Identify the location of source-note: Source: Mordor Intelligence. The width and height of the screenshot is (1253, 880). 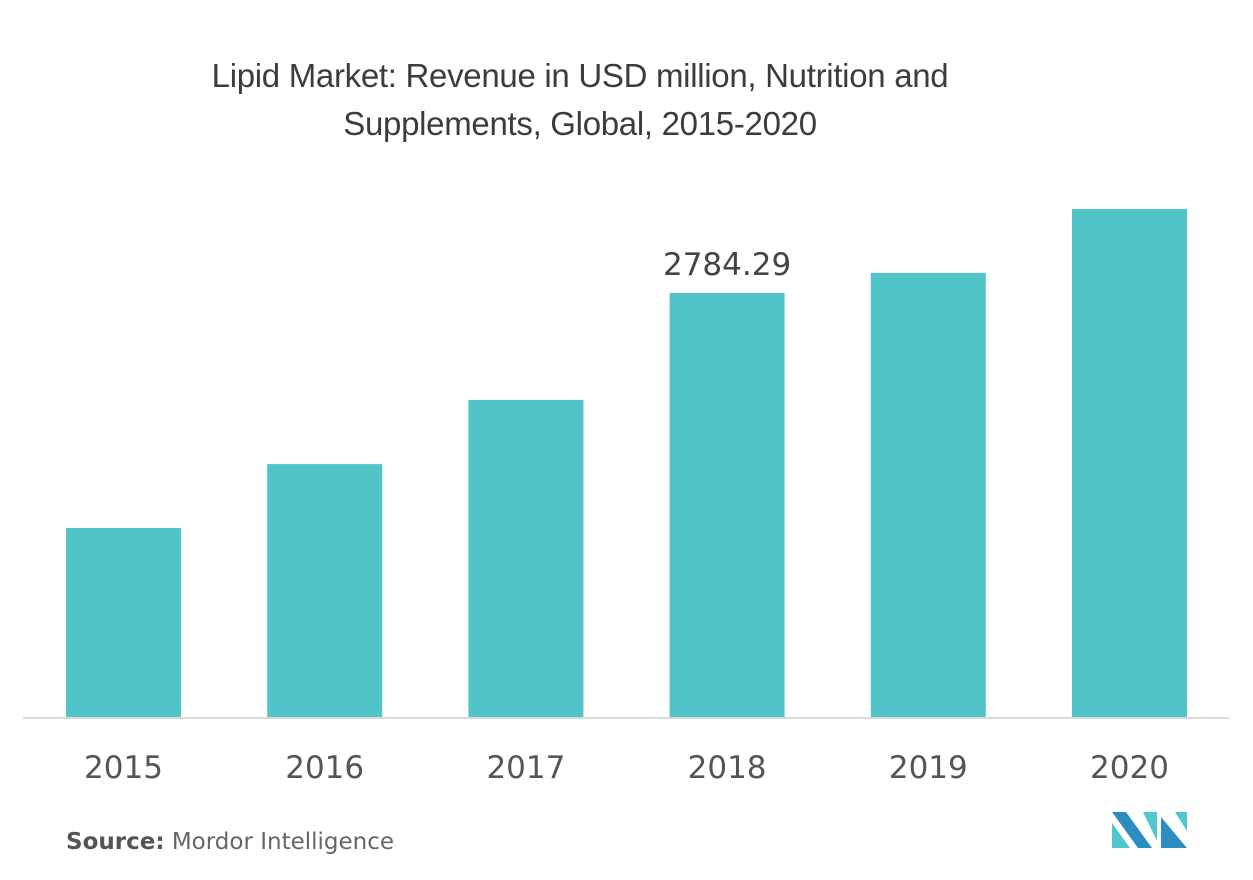
(230, 842).